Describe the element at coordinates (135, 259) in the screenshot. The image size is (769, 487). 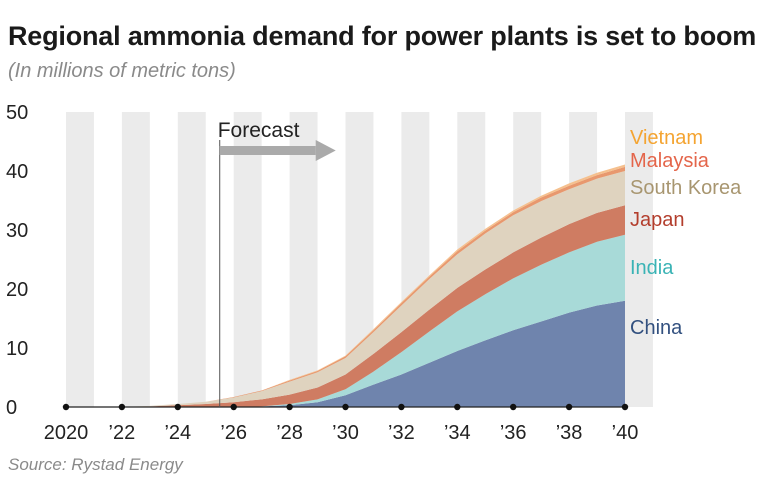
I see `grid-band-2022` at that location.